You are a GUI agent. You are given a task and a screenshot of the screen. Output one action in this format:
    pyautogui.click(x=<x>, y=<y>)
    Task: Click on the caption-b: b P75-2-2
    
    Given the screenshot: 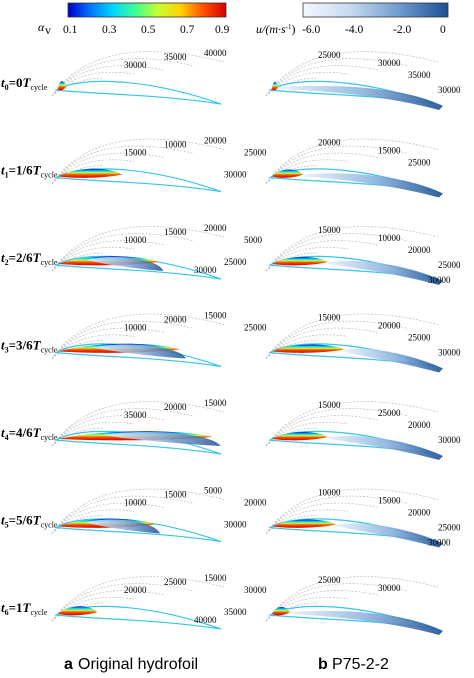 What is the action you would take?
    pyautogui.click(x=353, y=664)
    